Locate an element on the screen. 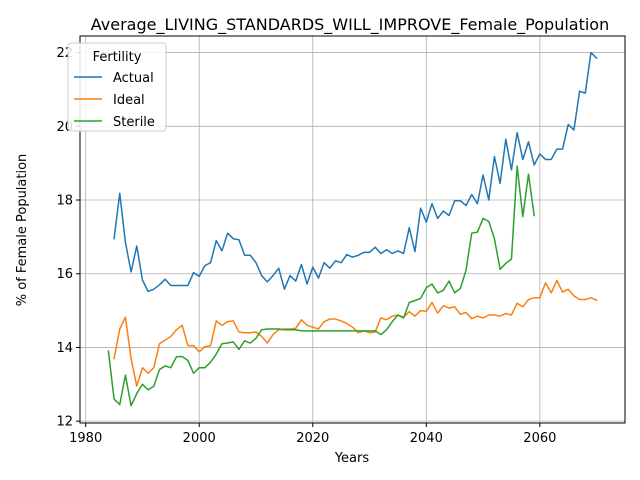  x-axis: 1980 2000 2020 2040 2060 is located at coordinates (312, 434).